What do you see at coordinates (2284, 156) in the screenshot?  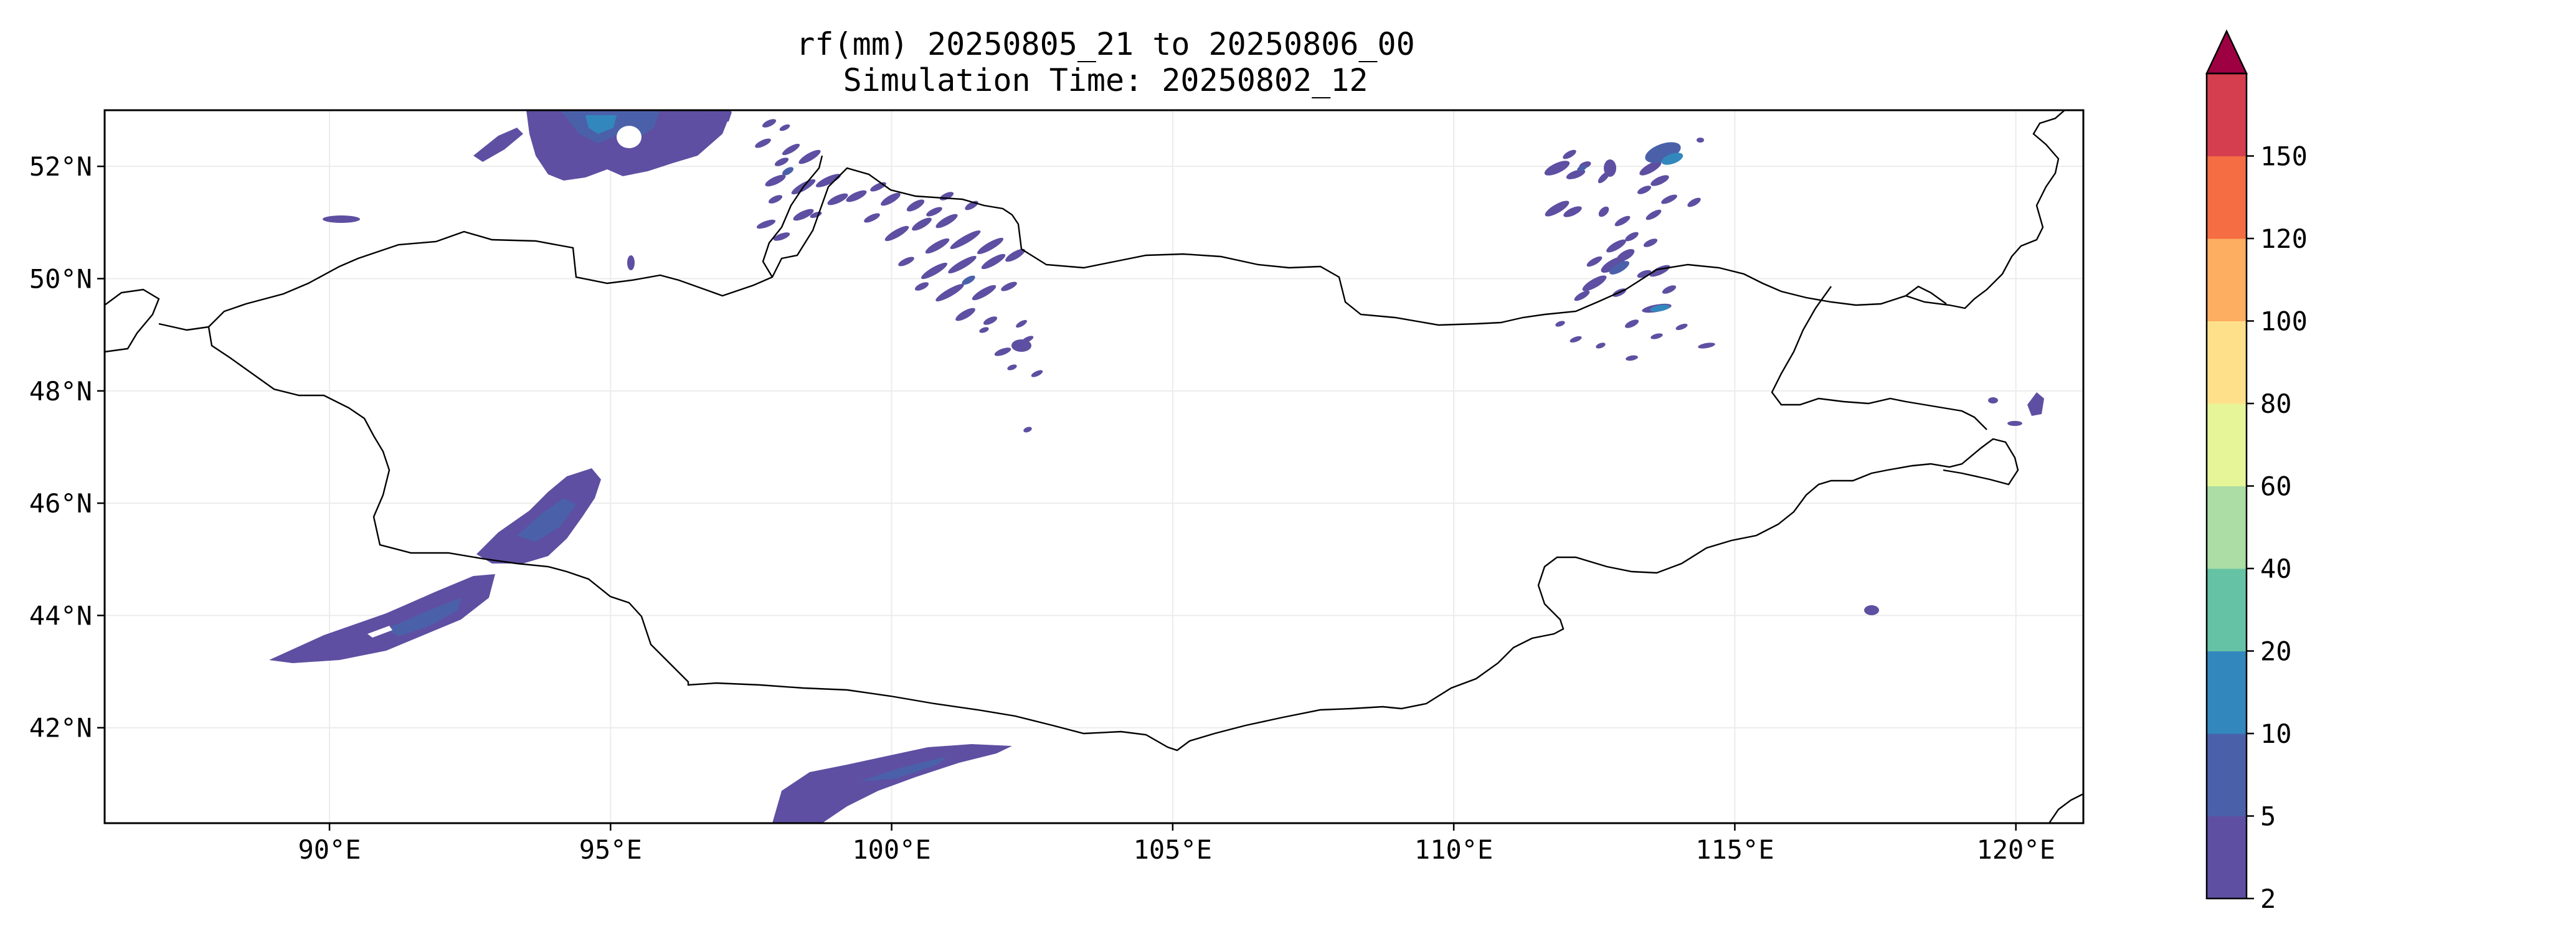 I see `colorbar-label: 150` at bounding box center [2284, 156].